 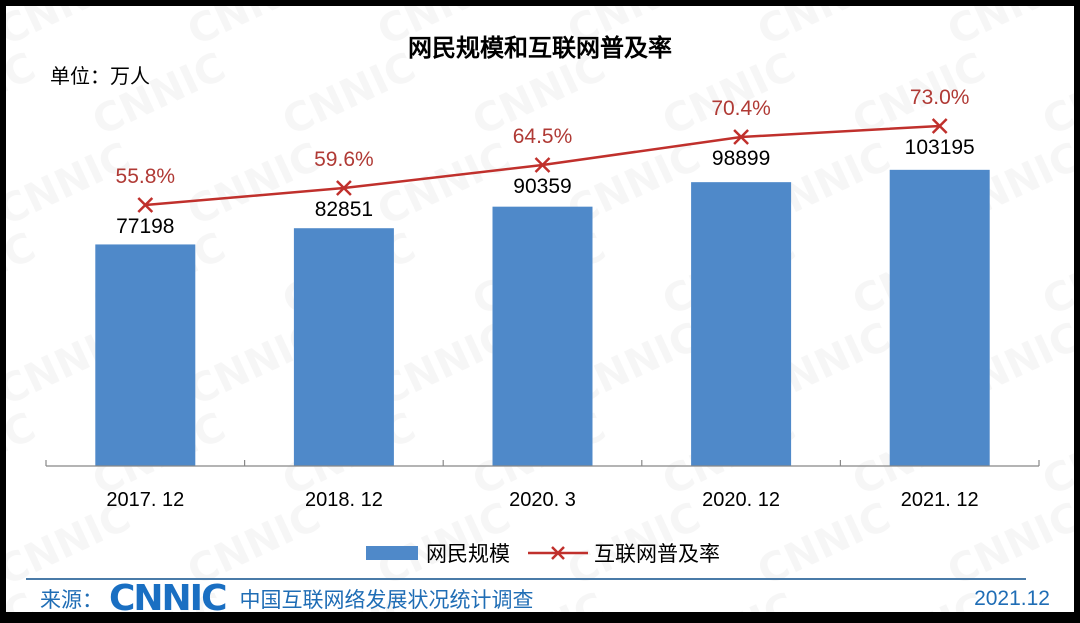 What do you see at coordinates (940, 500) in the screenshot?
I see `x-tick-label: 2021. 12` at bounding box center [940, 500].